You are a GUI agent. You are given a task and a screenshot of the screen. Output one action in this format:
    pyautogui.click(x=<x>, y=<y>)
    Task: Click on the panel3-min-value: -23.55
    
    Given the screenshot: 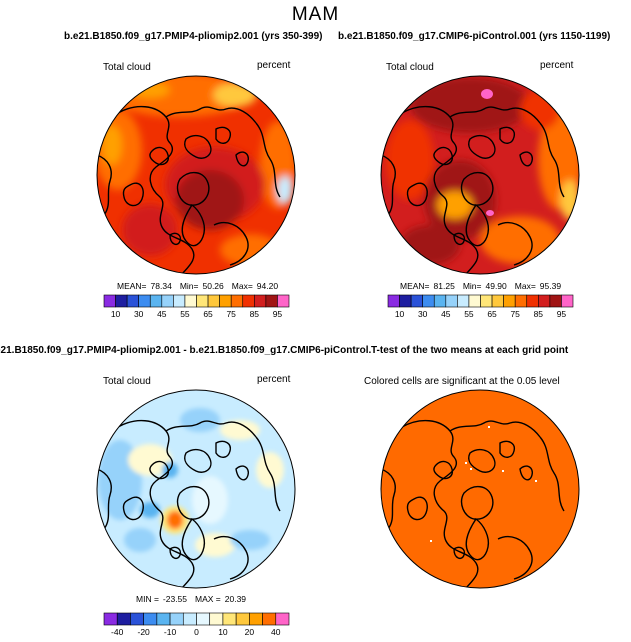 What is the action you would take?
    pyautogui.click(x=175, y=599)
    